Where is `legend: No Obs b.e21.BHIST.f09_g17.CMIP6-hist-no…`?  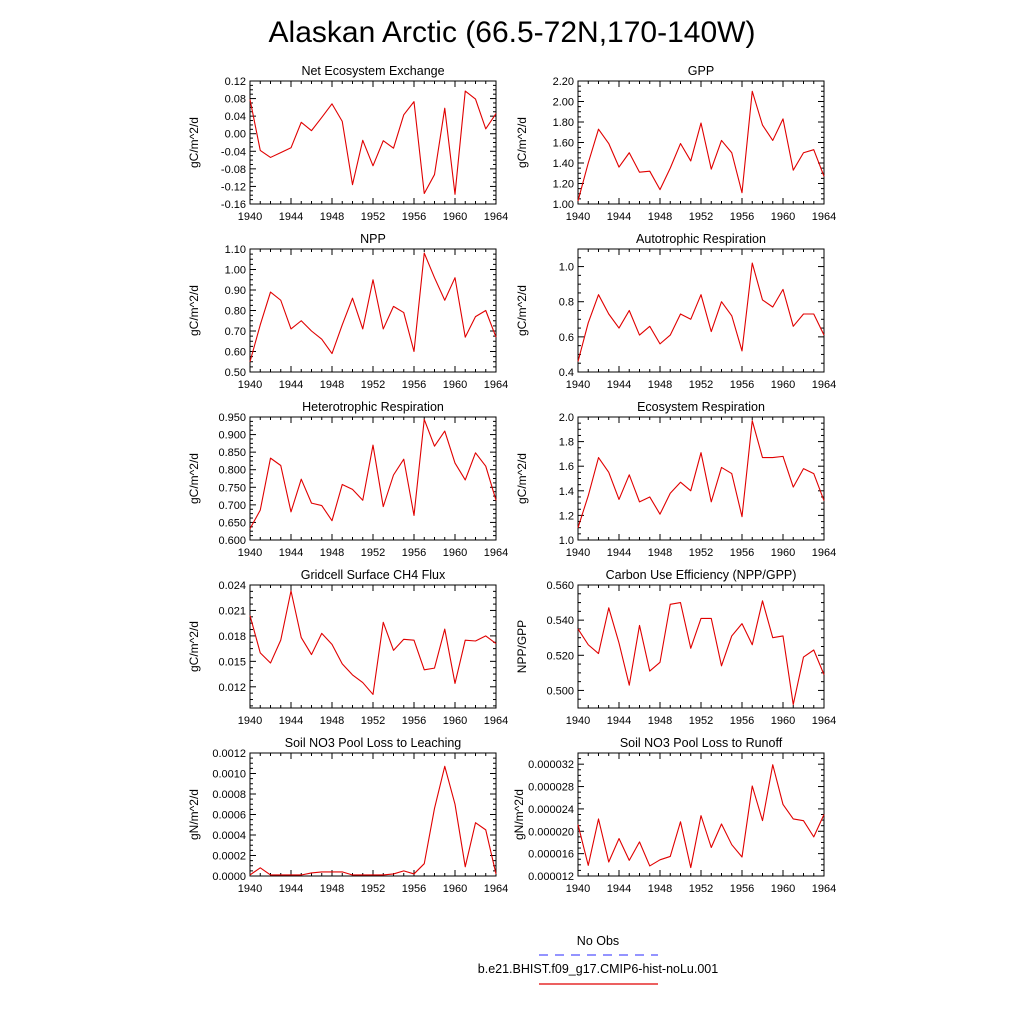
legend: No Obs b.e21.BHIST.f09_g17.CMIP6-hist-no… is located at coordinates (598, 959).